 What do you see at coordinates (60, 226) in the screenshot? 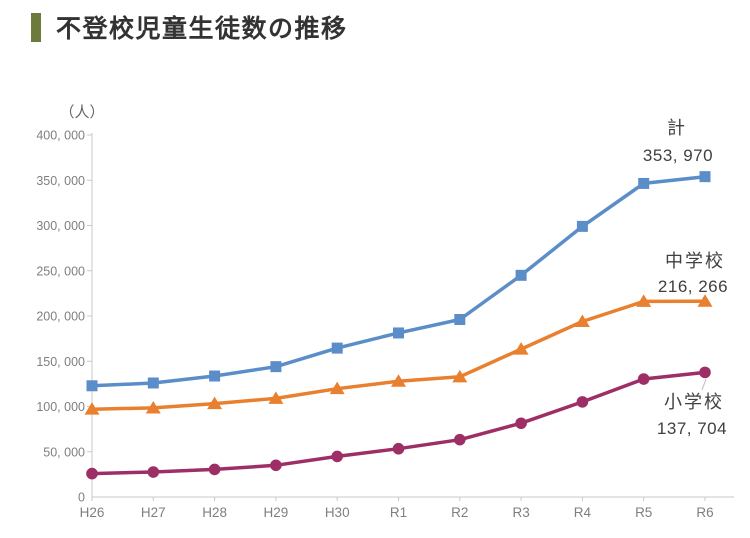
I see `y-tick-label: 300, 000` at bounding box center [60, 226].